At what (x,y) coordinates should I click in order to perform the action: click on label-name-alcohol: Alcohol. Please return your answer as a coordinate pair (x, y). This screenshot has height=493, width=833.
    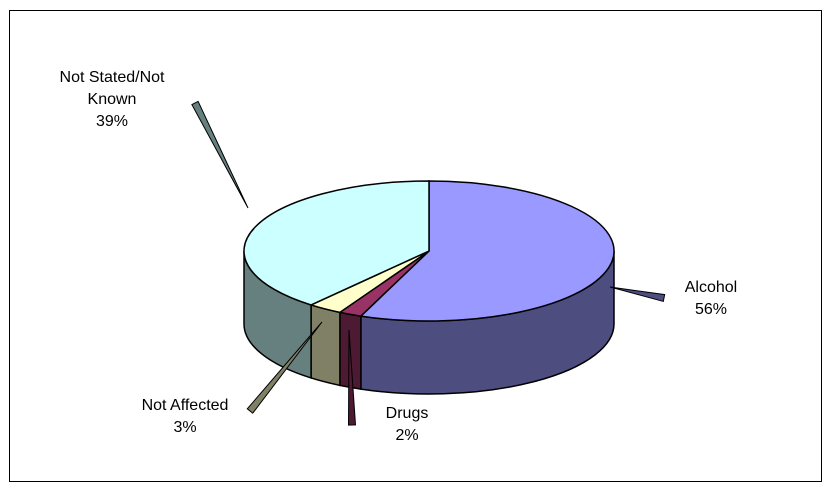
    Looking at the image, I should click on (711, 287).